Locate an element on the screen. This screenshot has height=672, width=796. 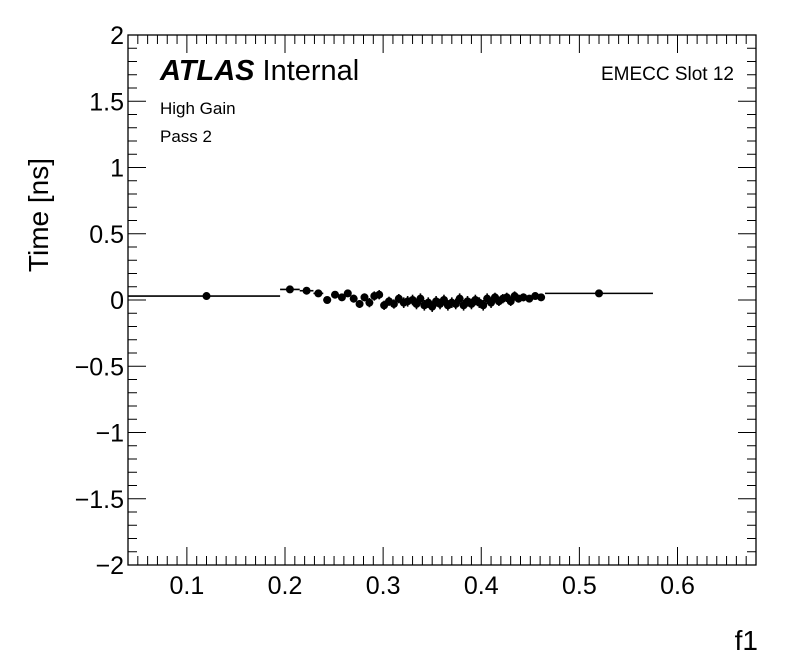
x-axis-title: f1 is located at coordinates (746, 640).